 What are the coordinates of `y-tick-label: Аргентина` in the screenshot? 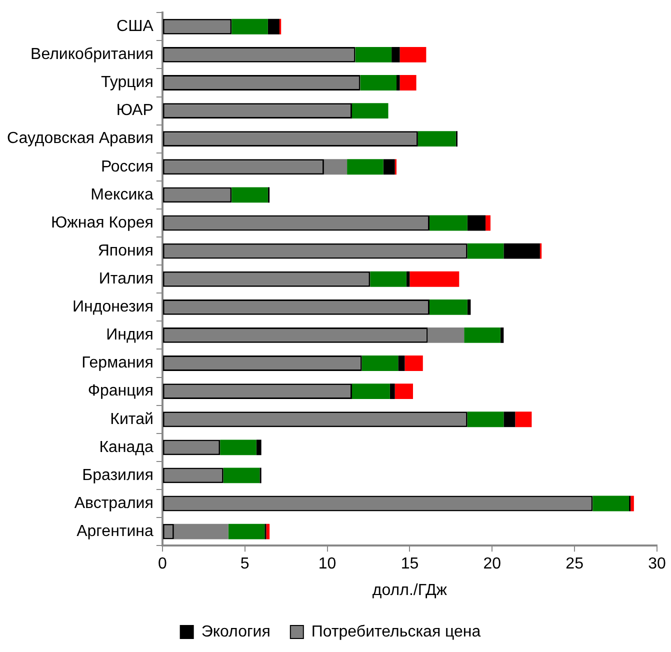 It's located at (115, 531).